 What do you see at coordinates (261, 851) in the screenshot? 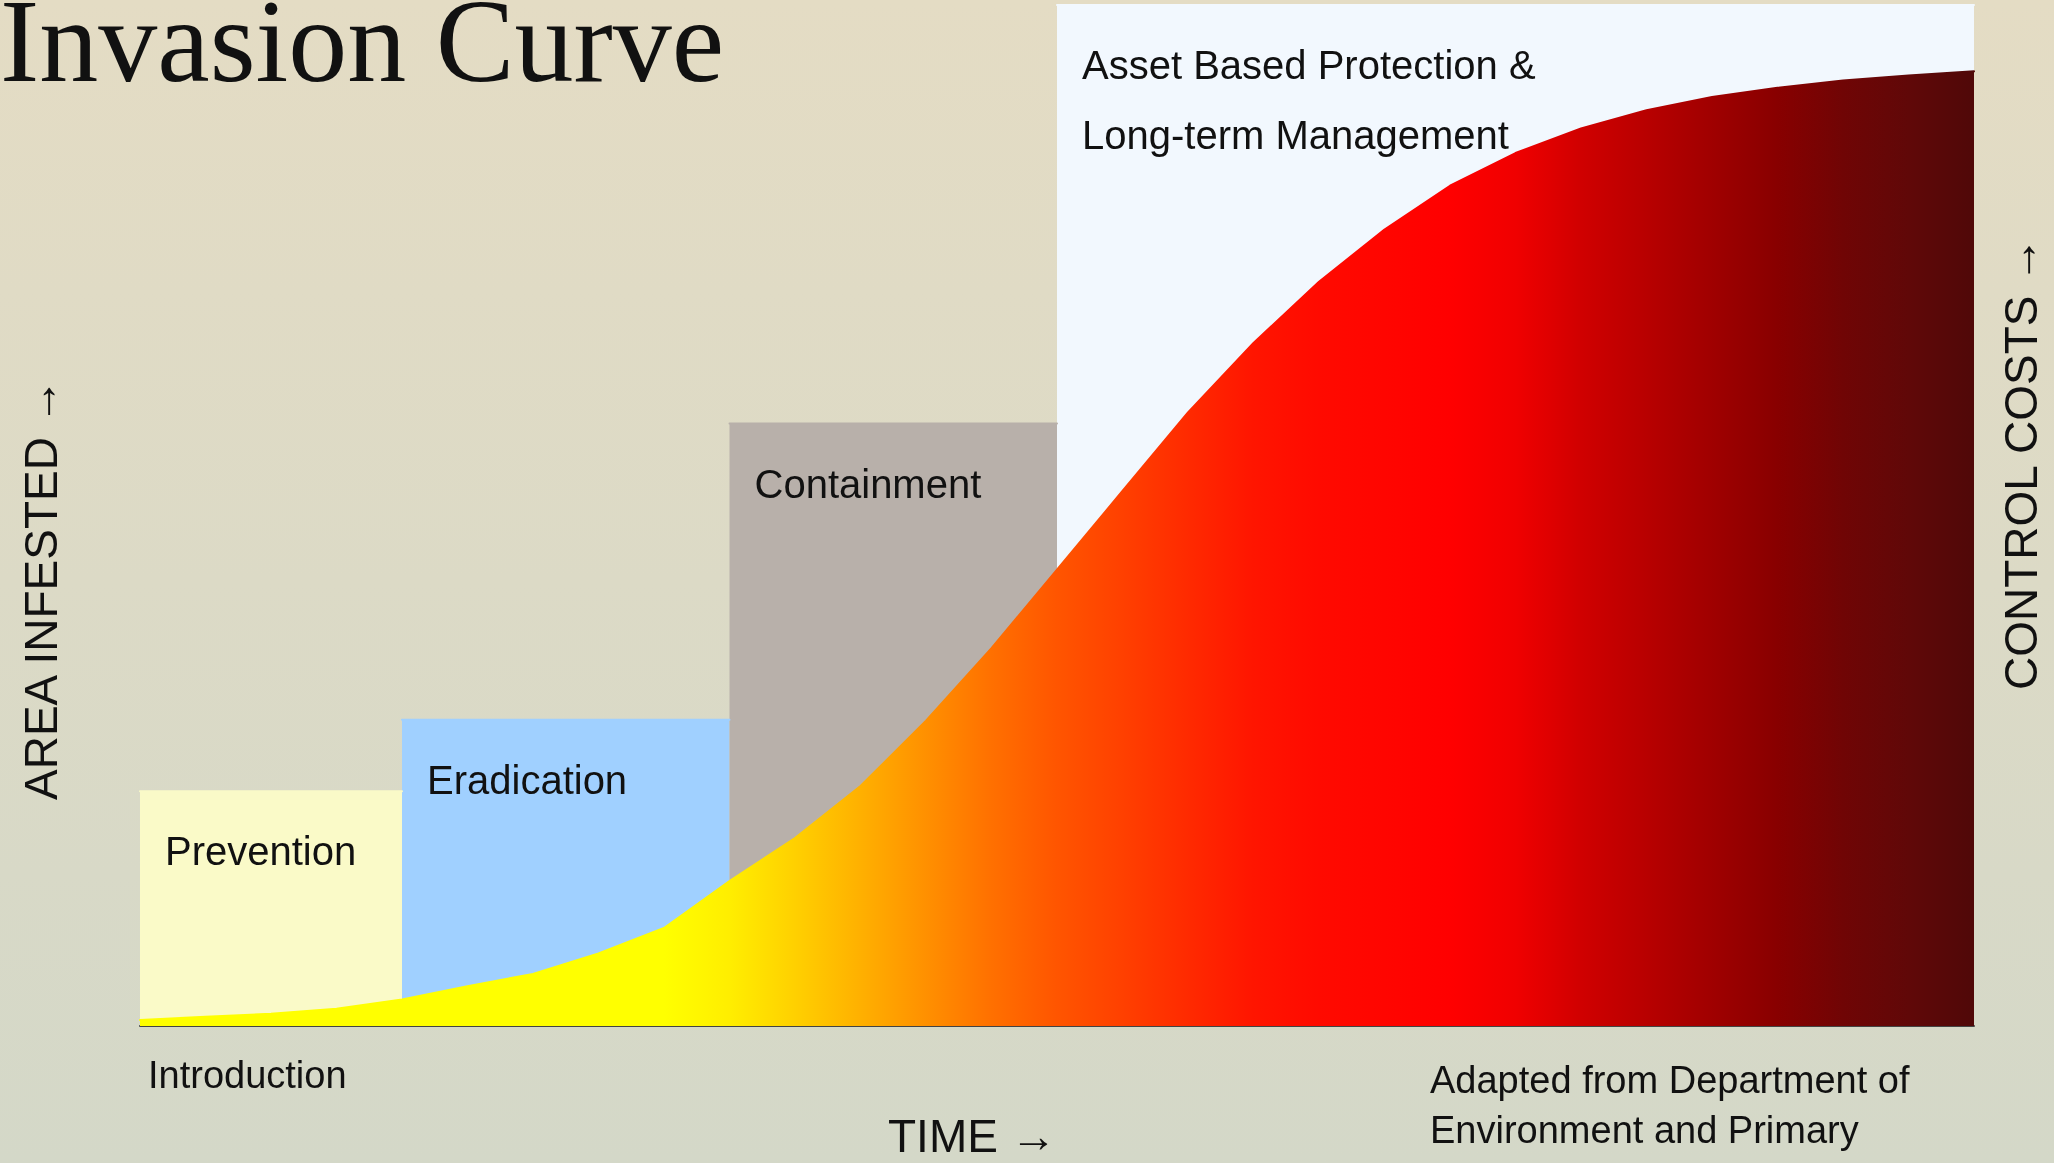
I see `series-label: Prevention` at bounding box center [261, 851].